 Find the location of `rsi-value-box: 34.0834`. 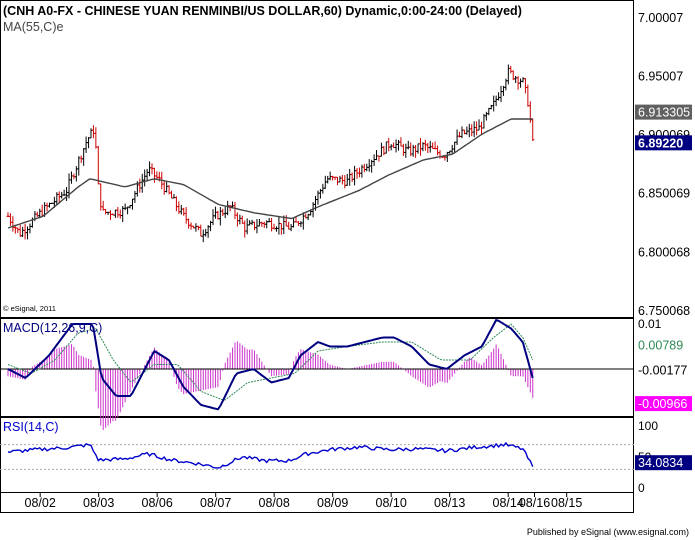

rsi-value-box: 34.0834 is located at coordinates (663, 463).